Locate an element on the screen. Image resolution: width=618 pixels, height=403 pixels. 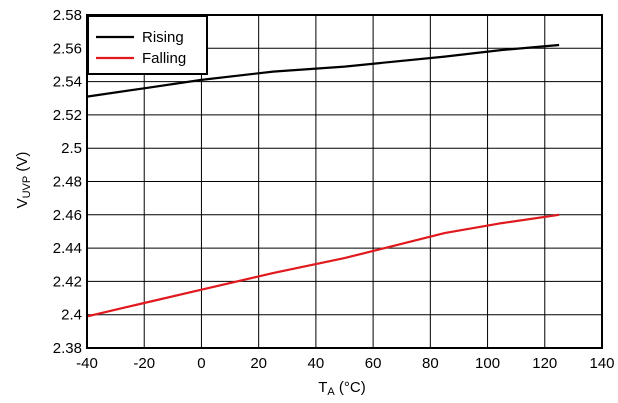
y-tick-label: 2.58 is located at coordinates (67, 15).